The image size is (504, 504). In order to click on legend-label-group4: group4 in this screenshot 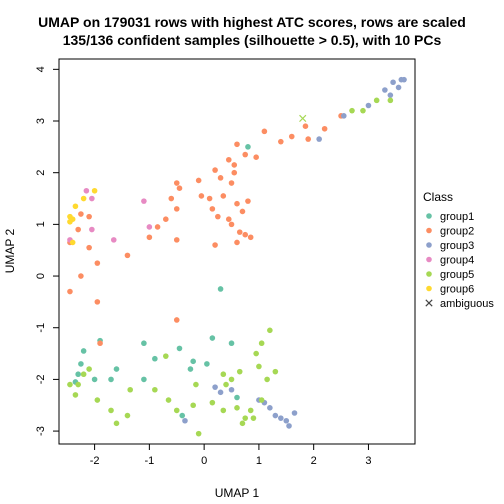, I will do `click(457, 261)`.